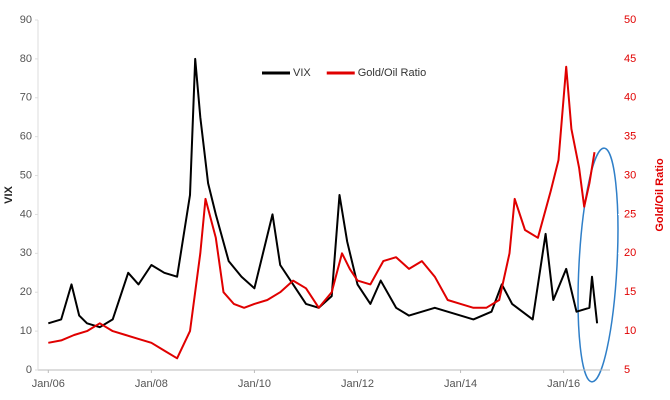  I want to click on x-tick-label: Jan/10, so click(254, 384).